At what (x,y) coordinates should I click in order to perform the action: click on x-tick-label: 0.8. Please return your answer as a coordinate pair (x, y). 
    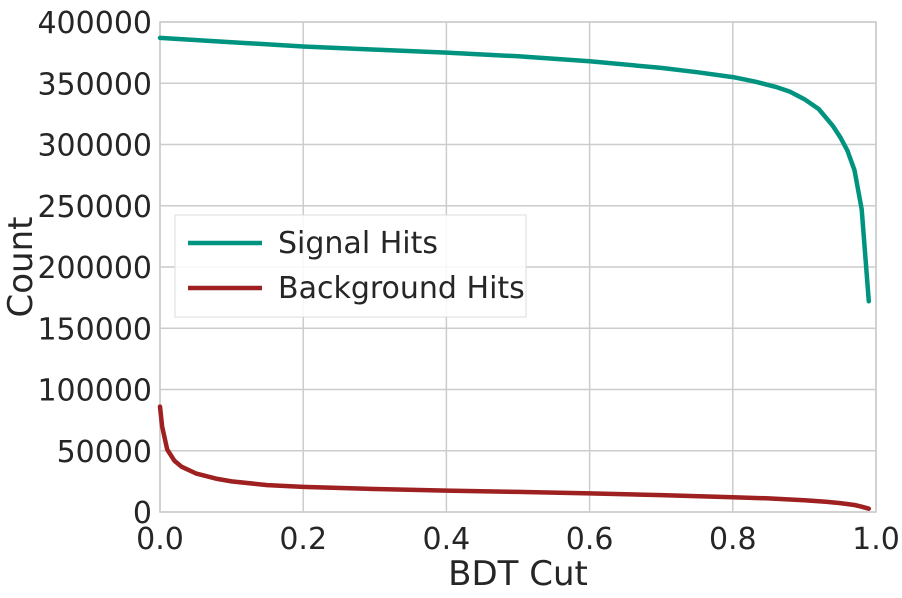
    Looking at the image, I should click on (733, 539).